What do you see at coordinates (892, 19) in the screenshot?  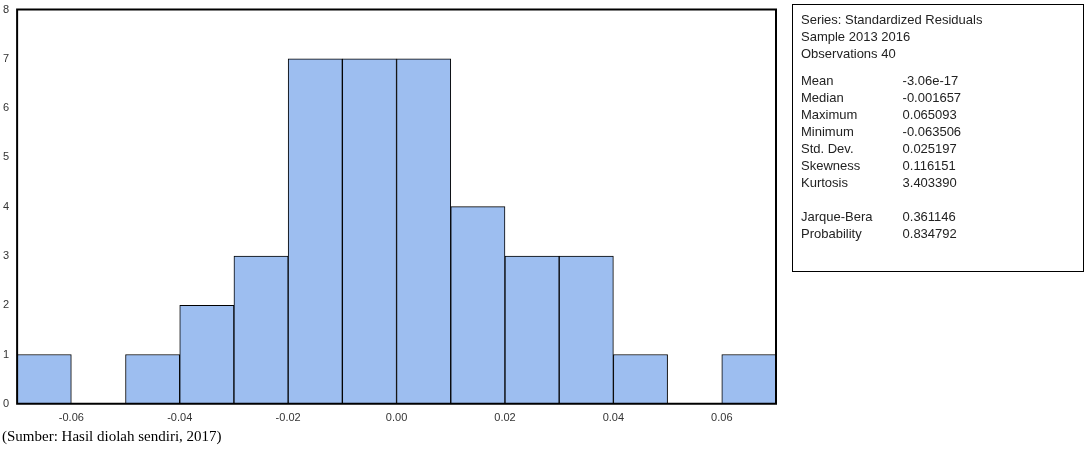 I see `text: Series: Standardized Residuals` at bounding box center [892, 19].